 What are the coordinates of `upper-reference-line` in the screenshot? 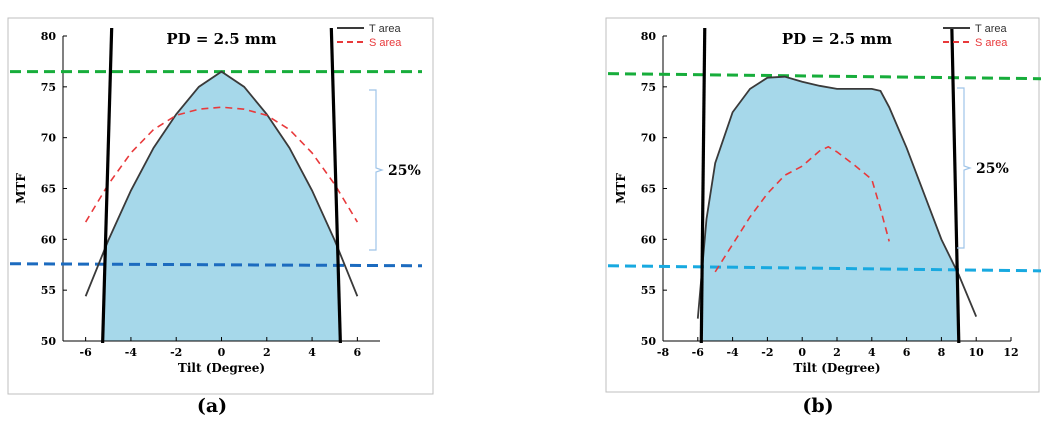 It's located at (824, 76).